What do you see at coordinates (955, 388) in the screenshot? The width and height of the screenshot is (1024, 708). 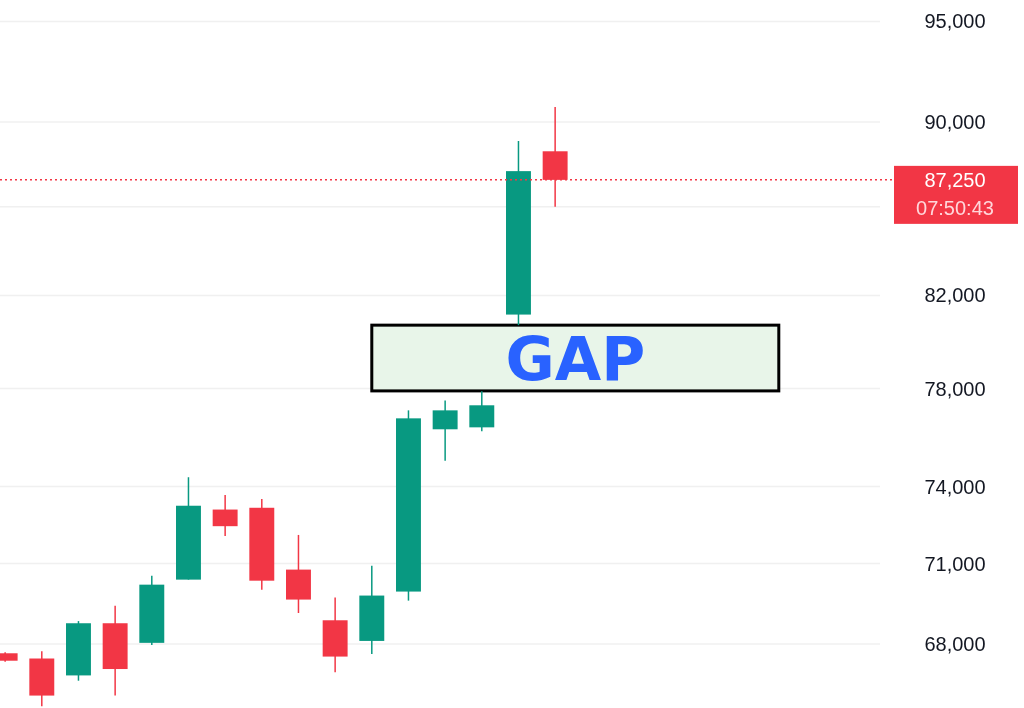 I see `y-tick-label: 78,000` at bounding box center [955, 388].